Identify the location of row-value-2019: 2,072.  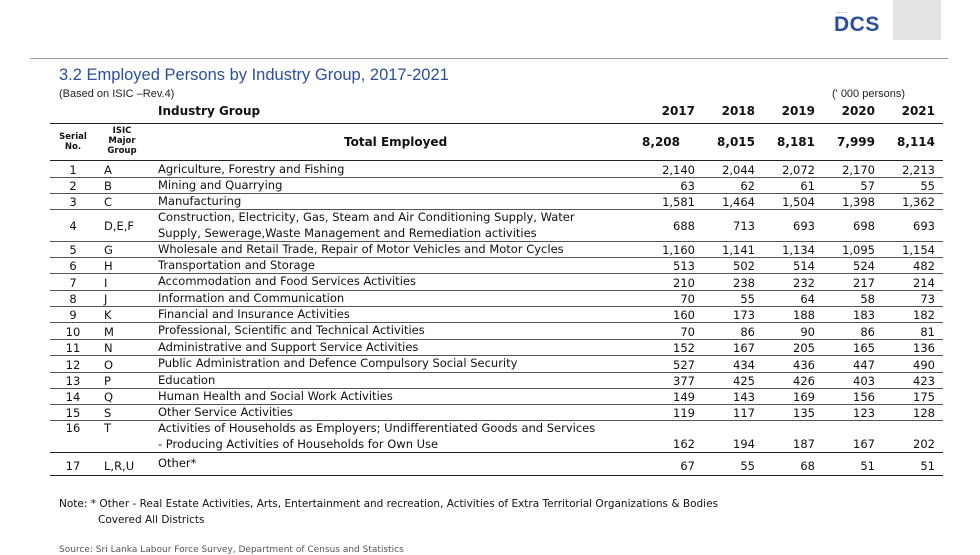
(798, 170).